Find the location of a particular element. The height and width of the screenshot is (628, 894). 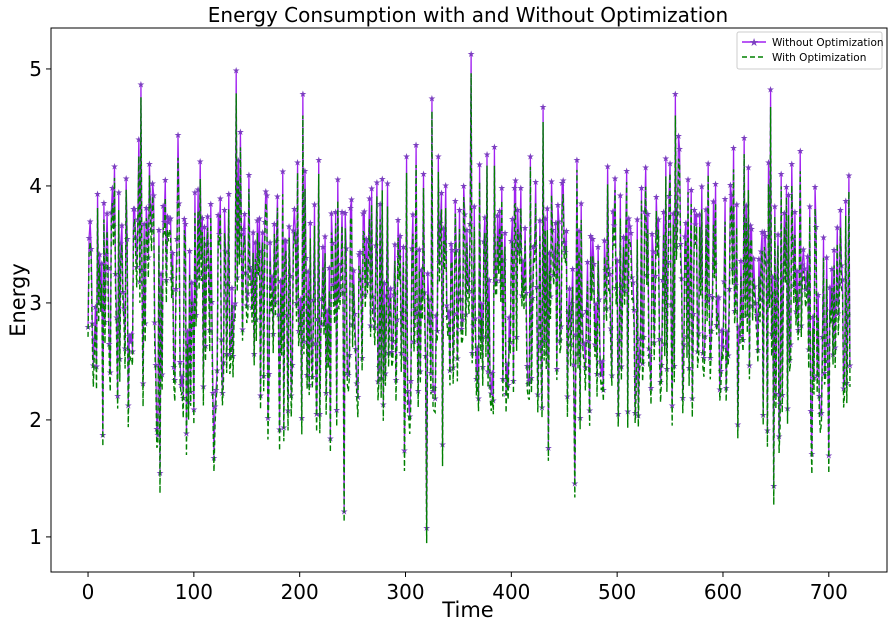

y-tick-label: 3 is located at coordinates (35, 303).